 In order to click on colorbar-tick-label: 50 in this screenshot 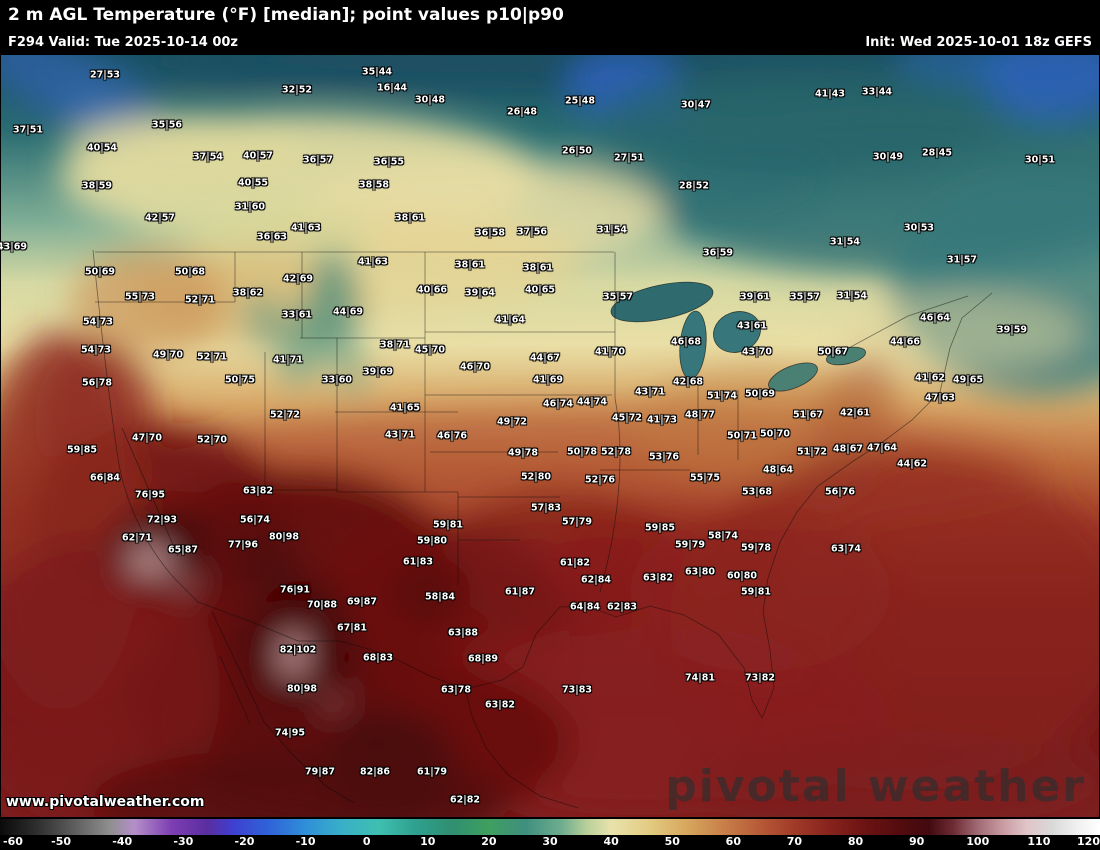, I will do `click(672, 841)`.